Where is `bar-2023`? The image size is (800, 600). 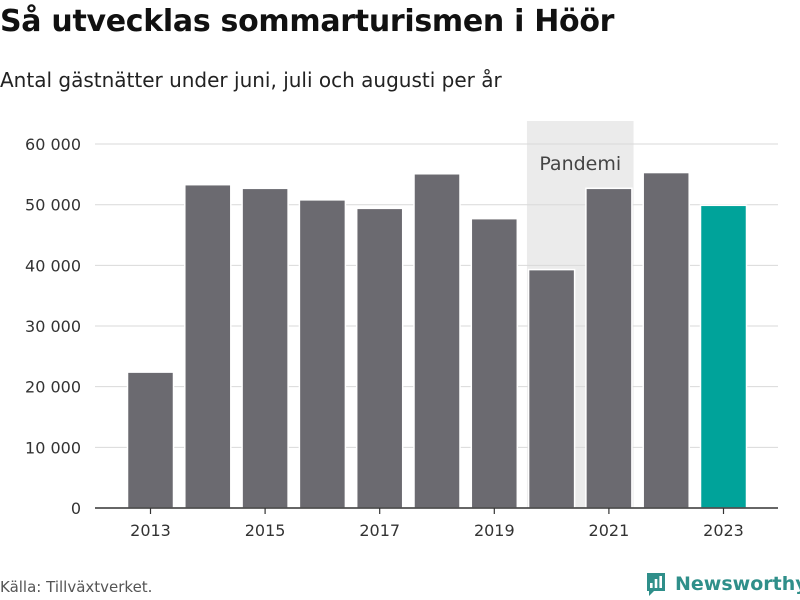 bar-2023 is located at coordinates (723, 356).